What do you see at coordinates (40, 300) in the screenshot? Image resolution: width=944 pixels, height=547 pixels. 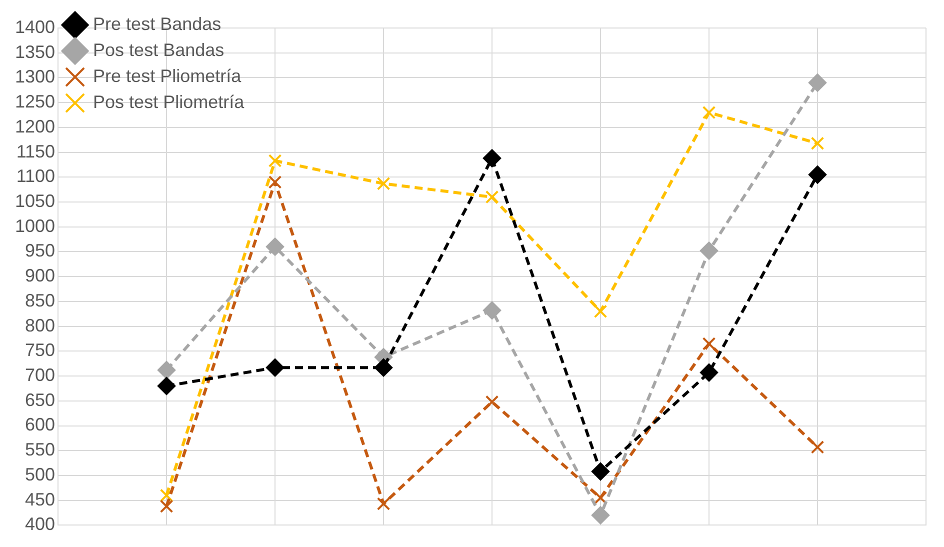 I see `y-tick-label: 850` at bounding box center [40, 300].